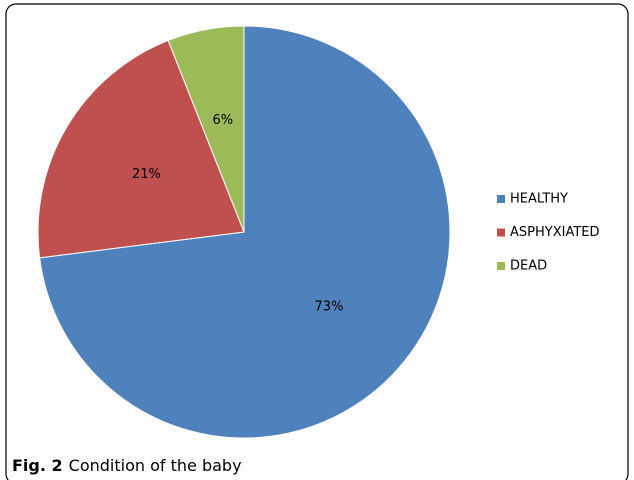  I want to click on legend: HEALTHY ASPHYXIATED DEAD, so click(548, 233).